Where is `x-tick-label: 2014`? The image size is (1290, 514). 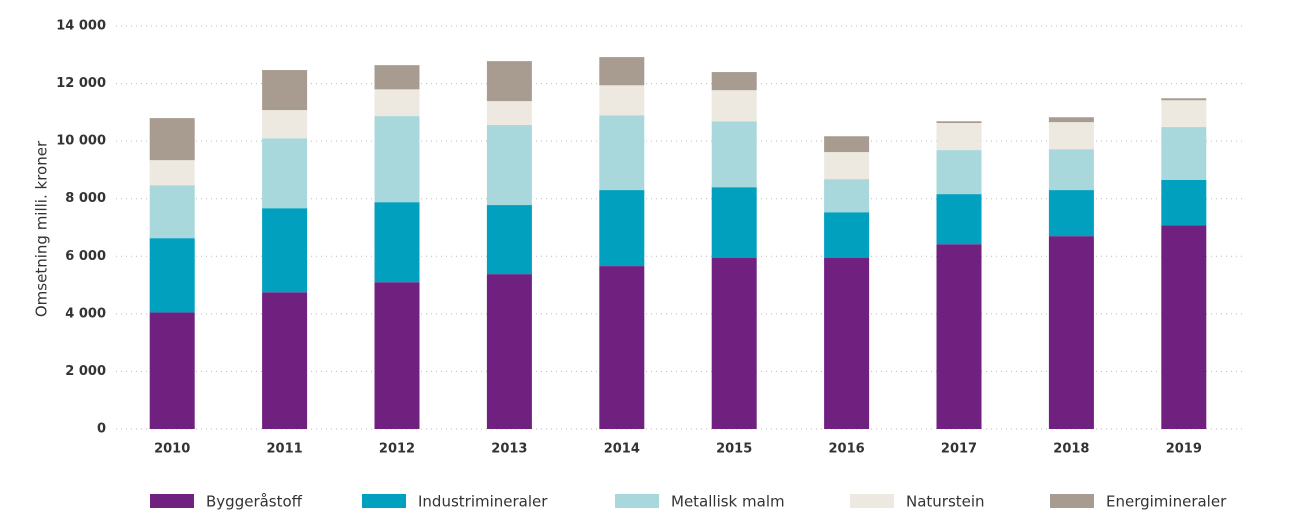 x-tick-label: 2014 is located at coordinates (622, 449).